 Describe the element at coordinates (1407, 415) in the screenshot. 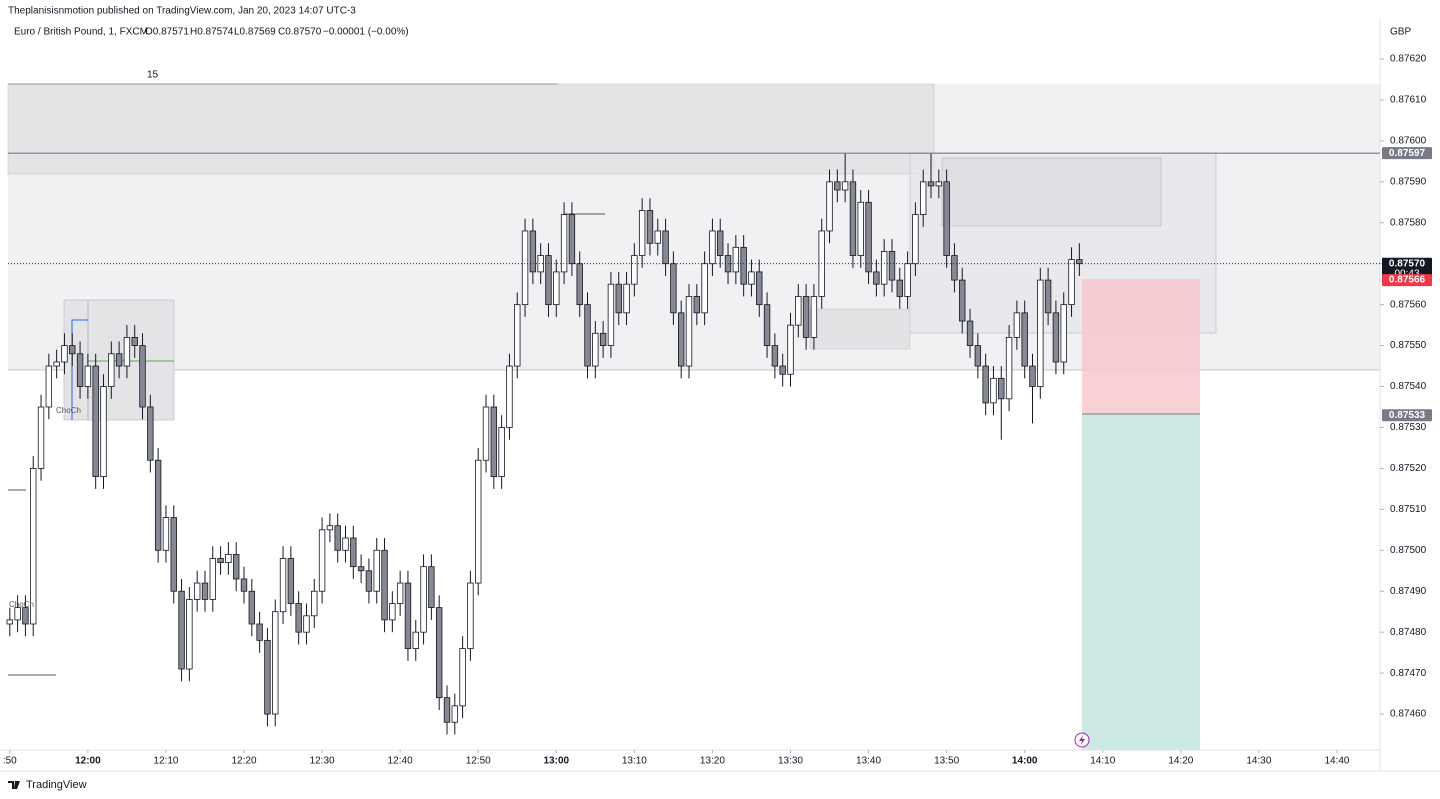

I see `price-tag-label: 0.87533` at that location.